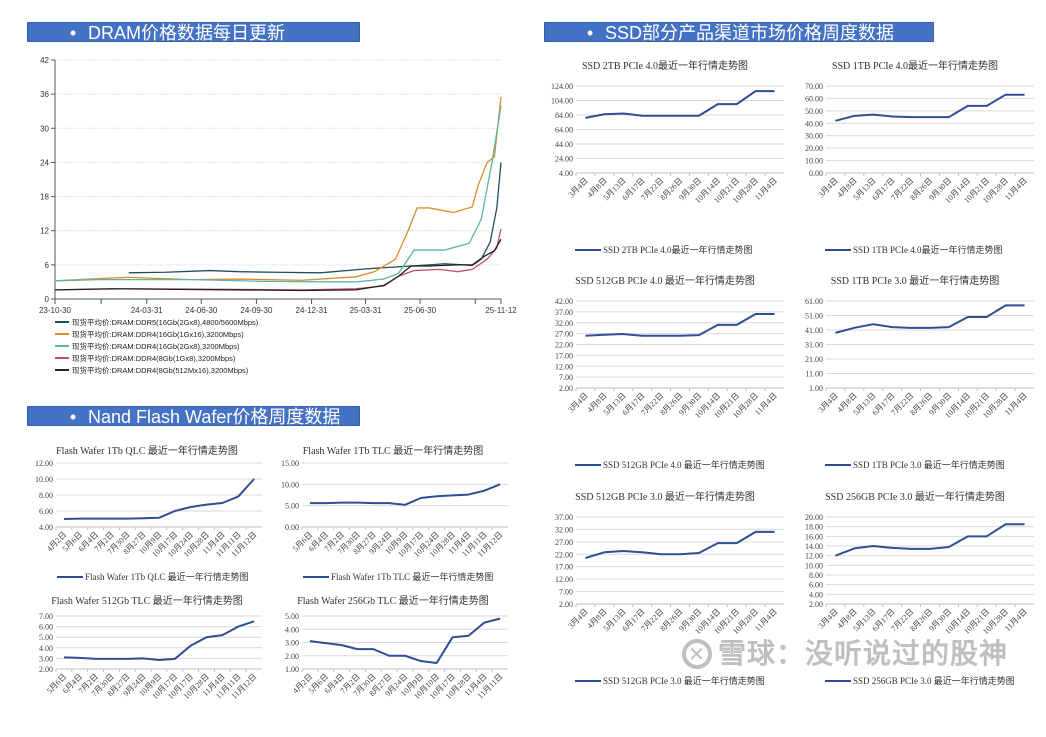 The image size is (1046, 737). I want to click on y-tick-label: 16.00, so click(814, 536).